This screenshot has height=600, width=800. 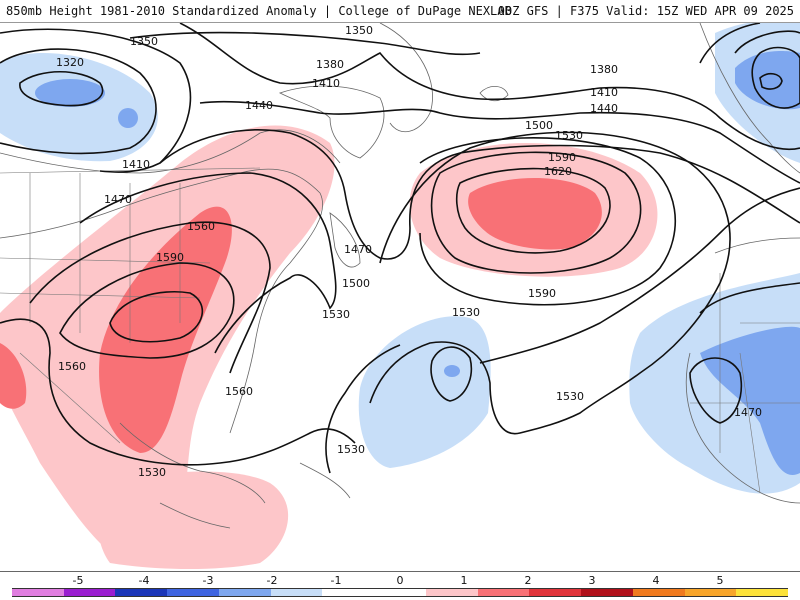 I want to click on colorbar-tick-label: 2, so click(x=528, y=580).